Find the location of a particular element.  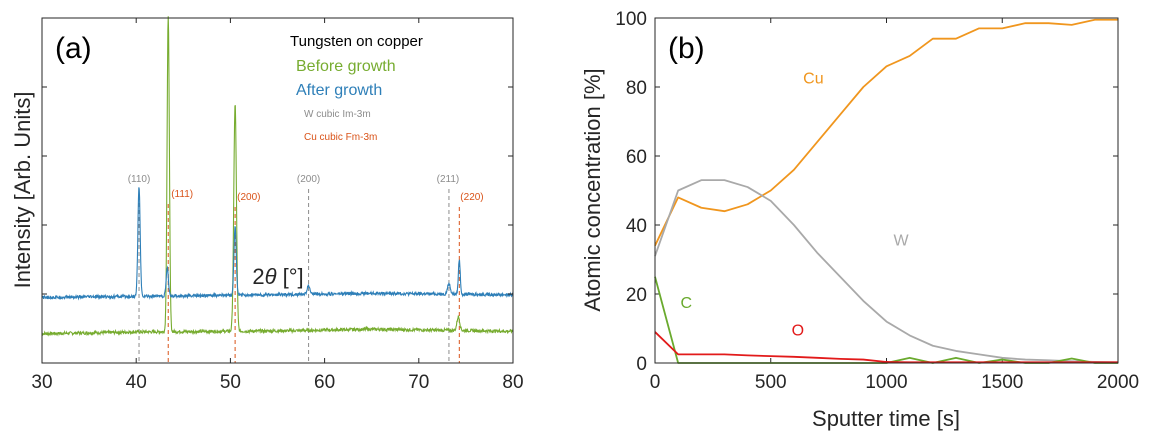

series-label-c: C is located at coordinates (686, 303).